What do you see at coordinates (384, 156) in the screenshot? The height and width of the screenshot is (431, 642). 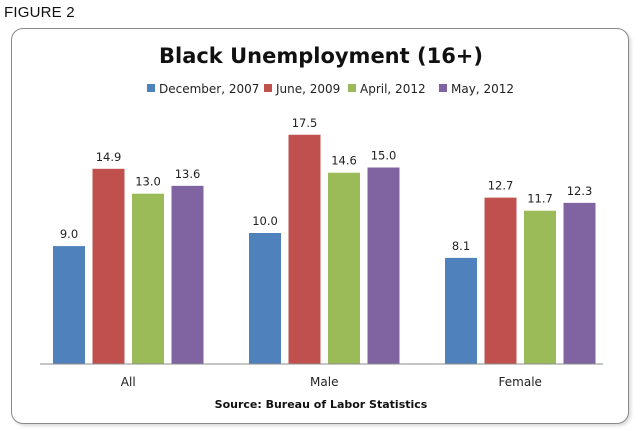 I see `data-label-male-may-2012: 15.0` at bounding box center [384, 156].